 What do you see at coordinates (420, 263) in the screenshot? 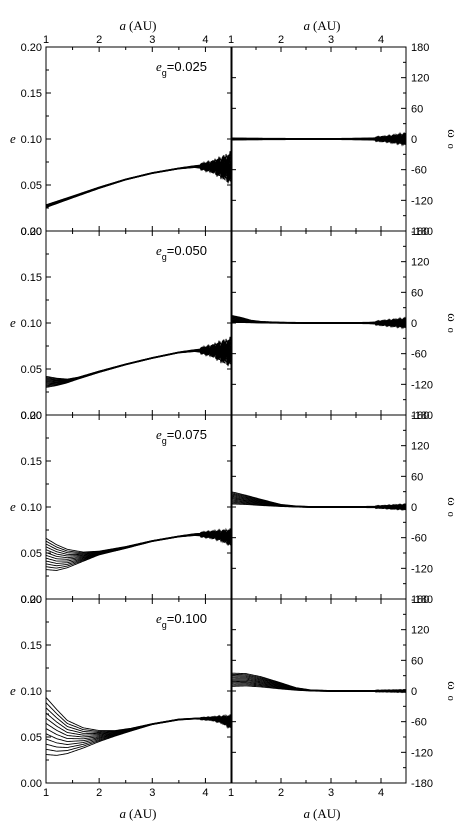
I see `y-tick-label: 120` at bounding box center [420, 263].